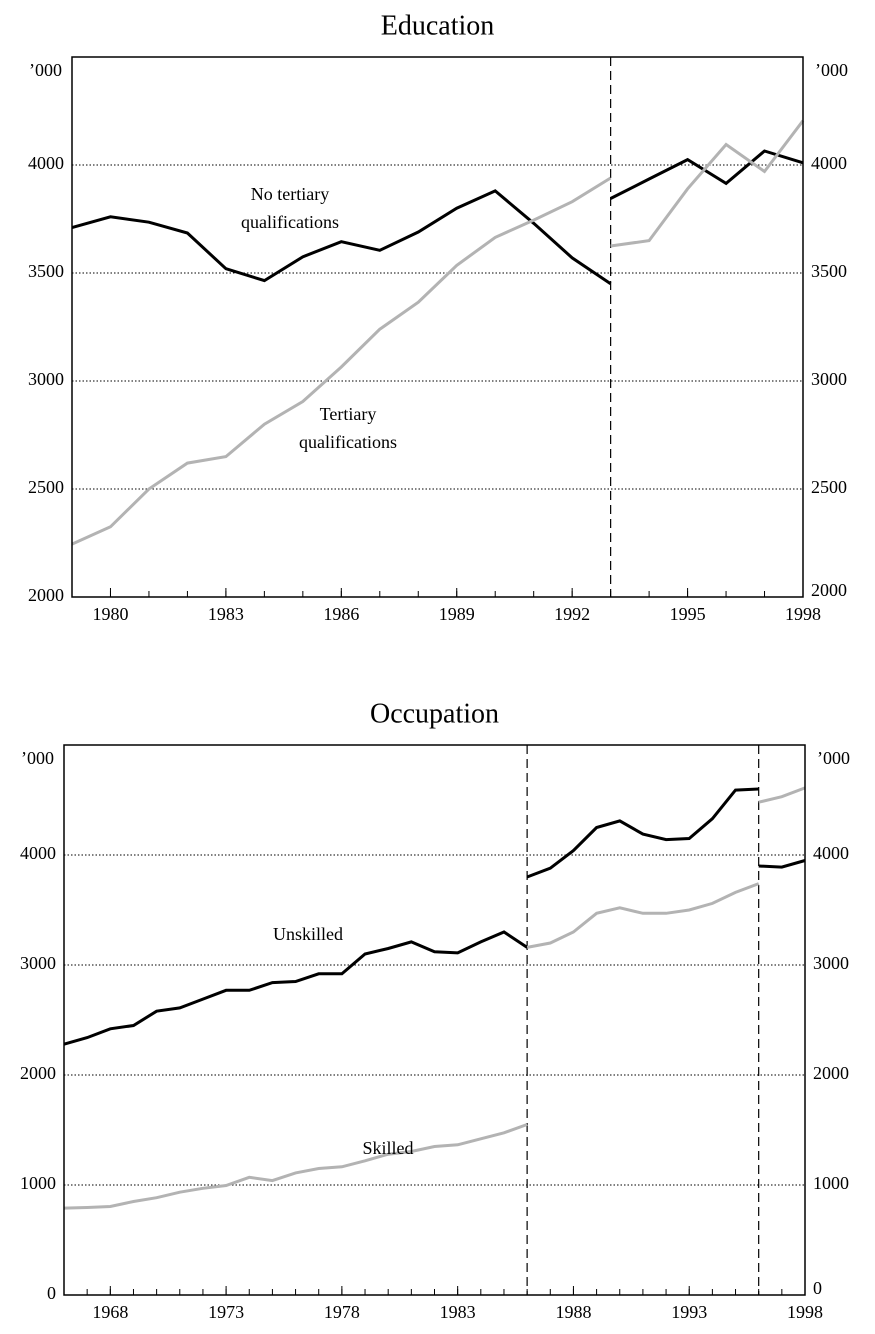 The width and height of the screenshot is (875, 1334). I want to click on series-label: Unskilled, so click(308, 934).